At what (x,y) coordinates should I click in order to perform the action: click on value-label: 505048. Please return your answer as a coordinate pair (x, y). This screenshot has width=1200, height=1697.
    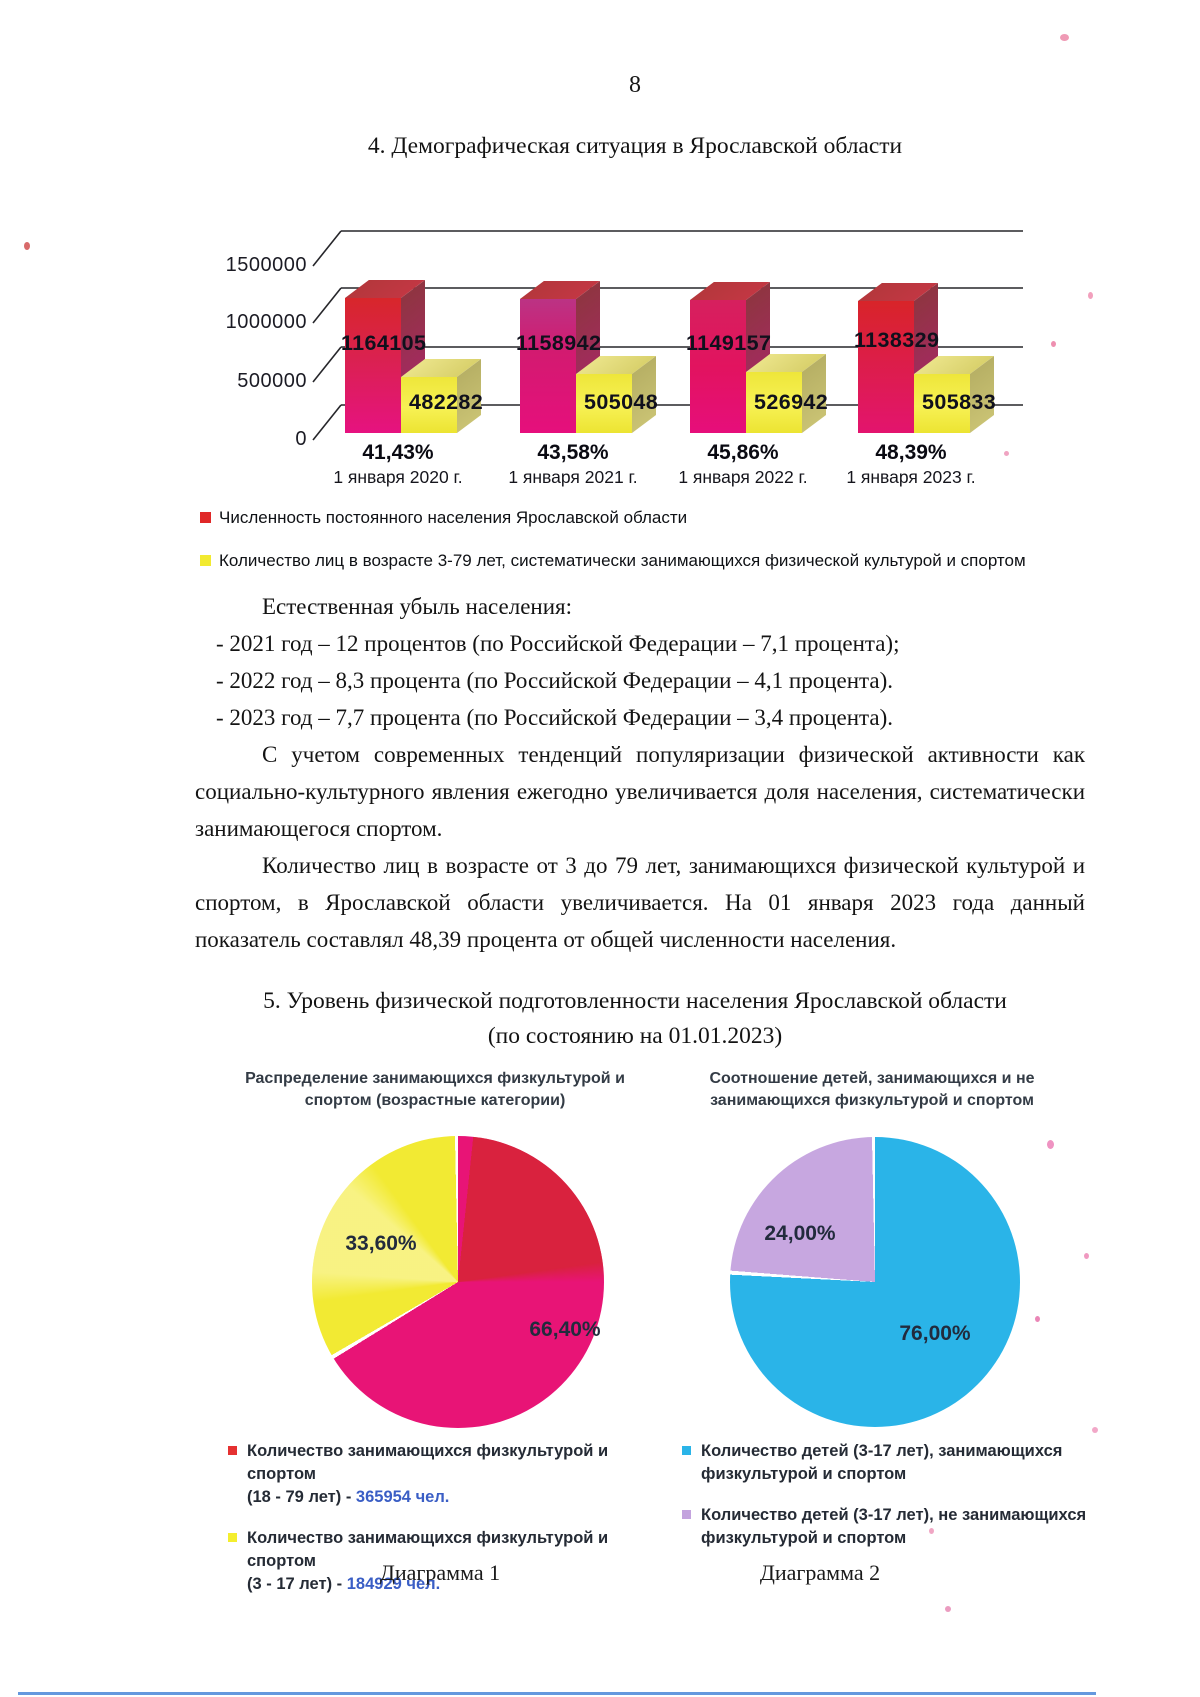
    Looking at the image, I should click on (621, 402).